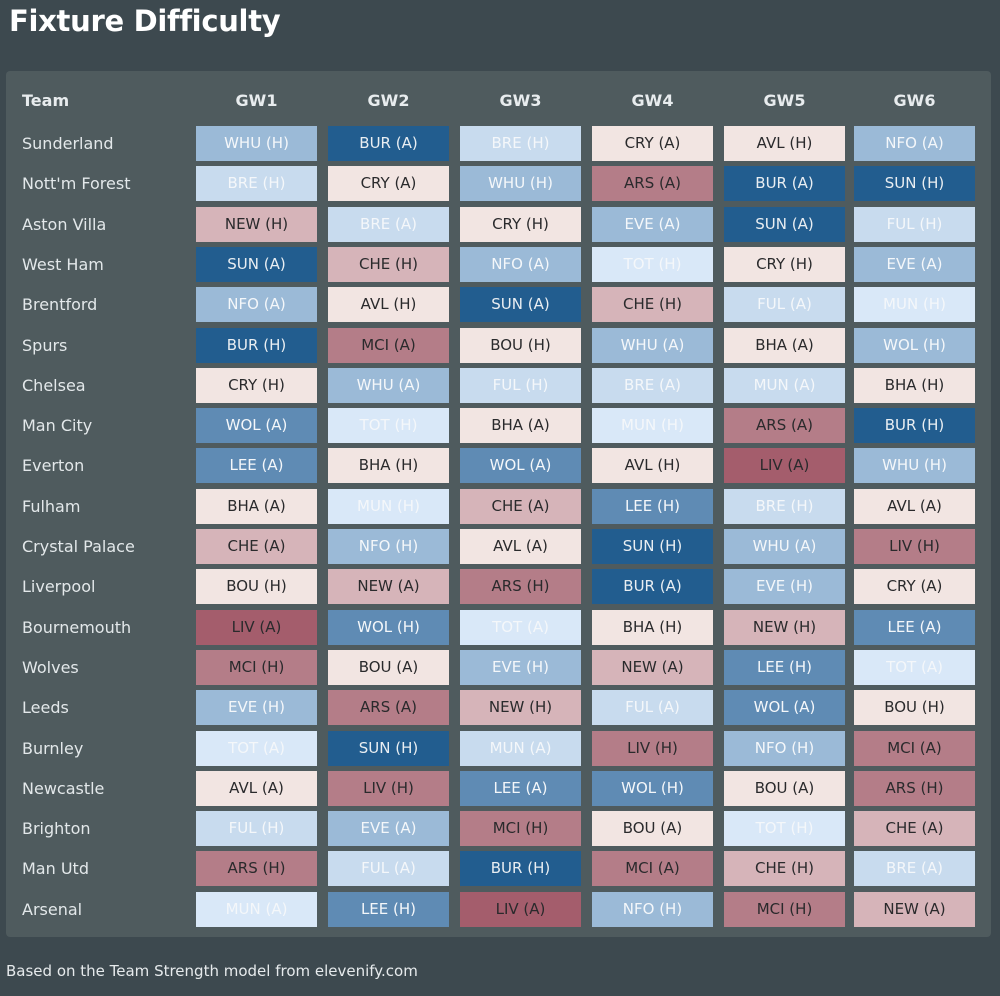 This screenshot has height=996, width=1000. What do you see at coordinates (53, 465) in the screenshot?
I see `team-name: Everton` at bounding box center [53, 465].